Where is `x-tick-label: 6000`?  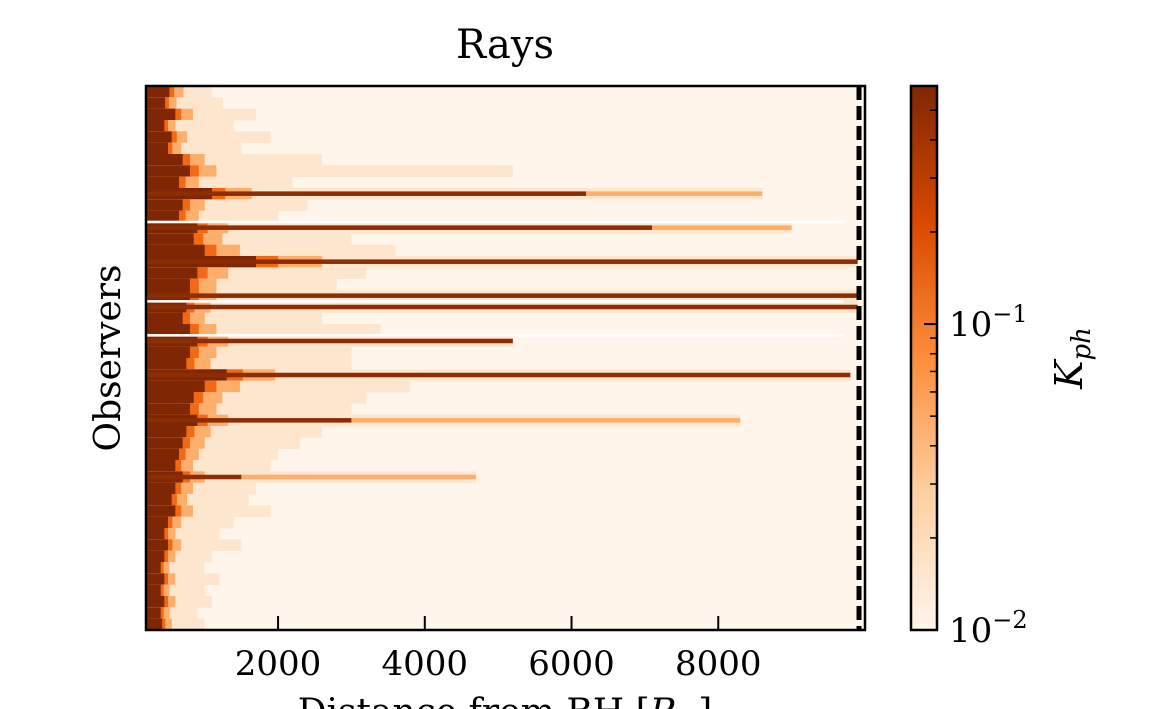
x-tick-label: 6000 is located at coordinates (571, 664).